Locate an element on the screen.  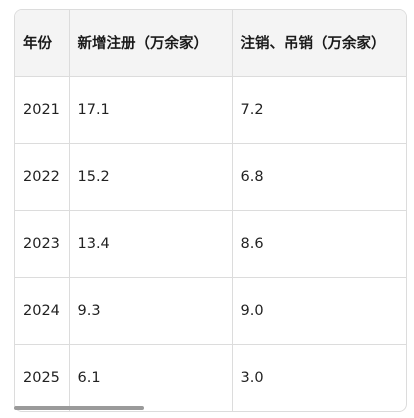
cell-new-registrations: 13.4 is located at coordinates (151, 244).